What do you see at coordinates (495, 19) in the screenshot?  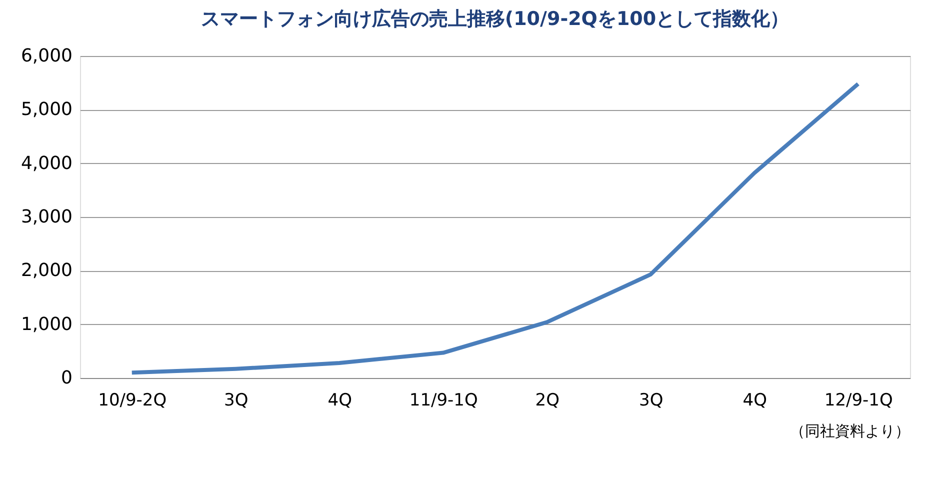 I see `chart-title: スマートフォン向け広告の売上推移(10/9-2Qを100として指数化）` at bounding box center [495, 19].